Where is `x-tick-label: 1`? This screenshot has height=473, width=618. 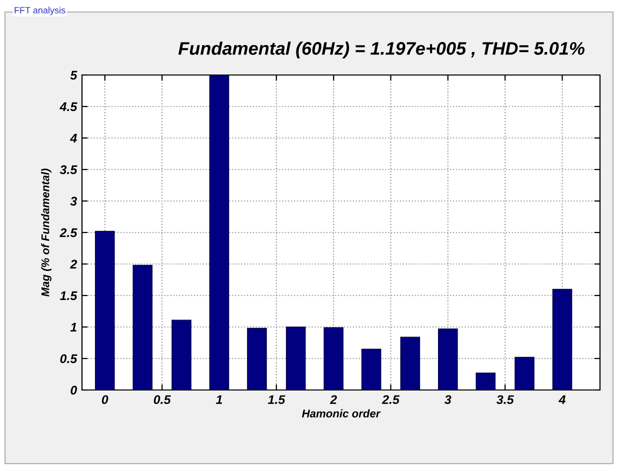 x-tick-label: 1 is located at coordinates (219, 399).